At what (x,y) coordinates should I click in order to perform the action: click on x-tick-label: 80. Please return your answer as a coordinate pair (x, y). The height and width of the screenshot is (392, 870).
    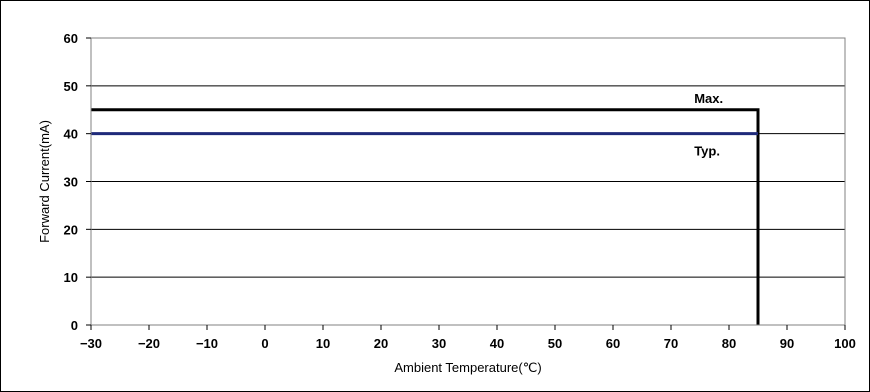
    Looking at the image, I should click on (729, 343).